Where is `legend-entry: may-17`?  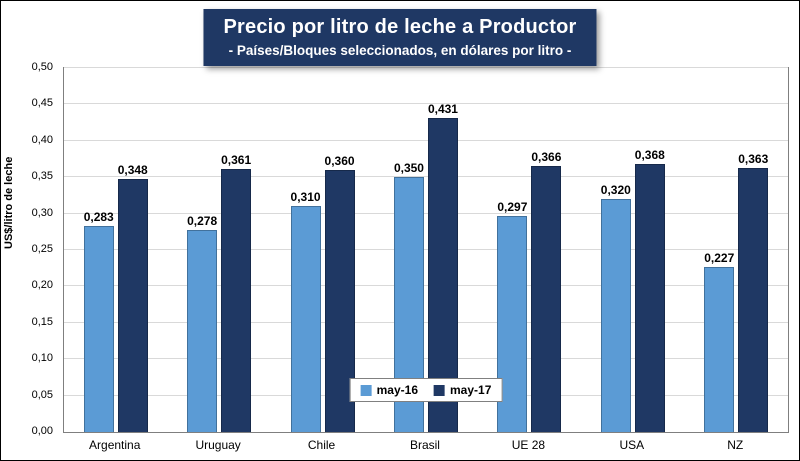
legend-entry: may-17 is located at coordinates (462, 390).